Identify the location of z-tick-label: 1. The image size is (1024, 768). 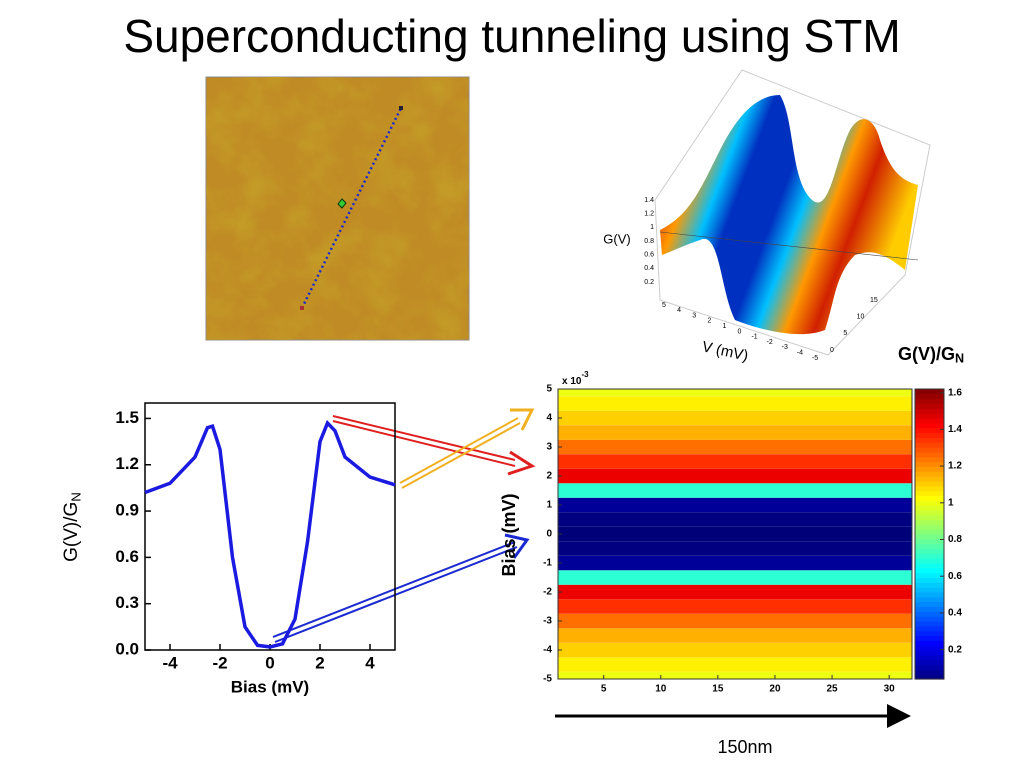
(652, 227).